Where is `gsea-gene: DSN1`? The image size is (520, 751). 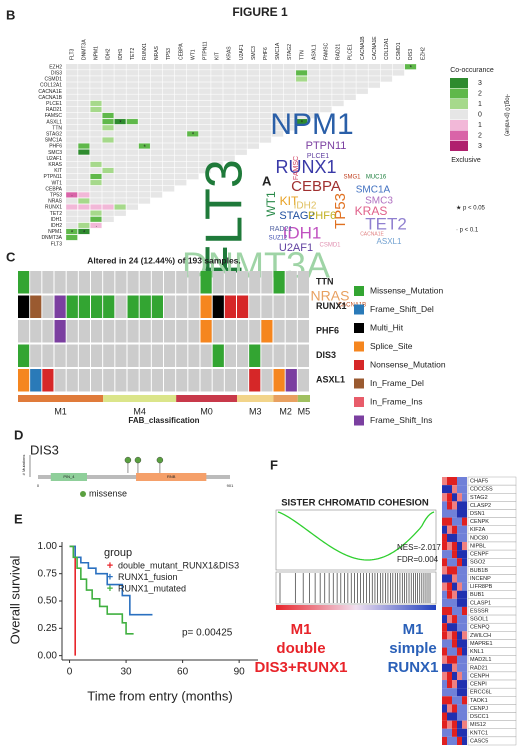 gsea-gene: DSN1 is located at coordinates (477, 514).